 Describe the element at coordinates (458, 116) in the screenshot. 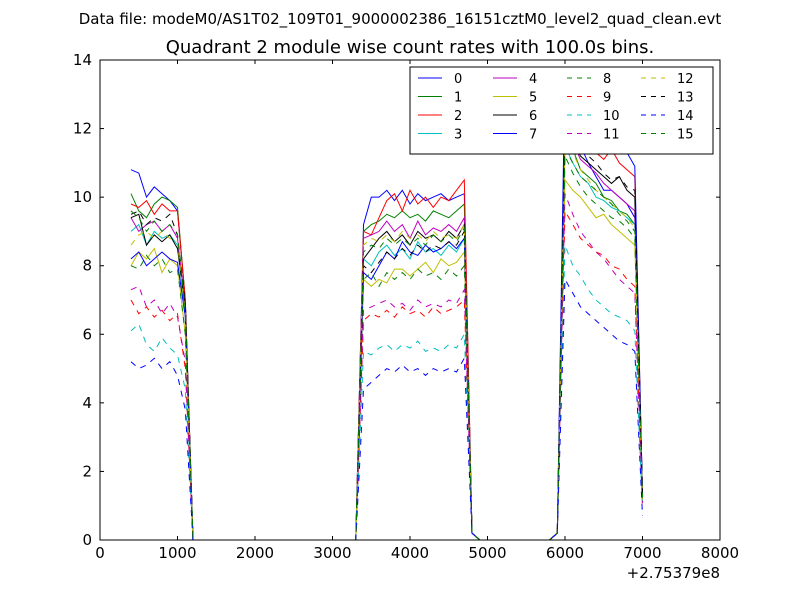

I see `legend-label-2: 2` at that location.